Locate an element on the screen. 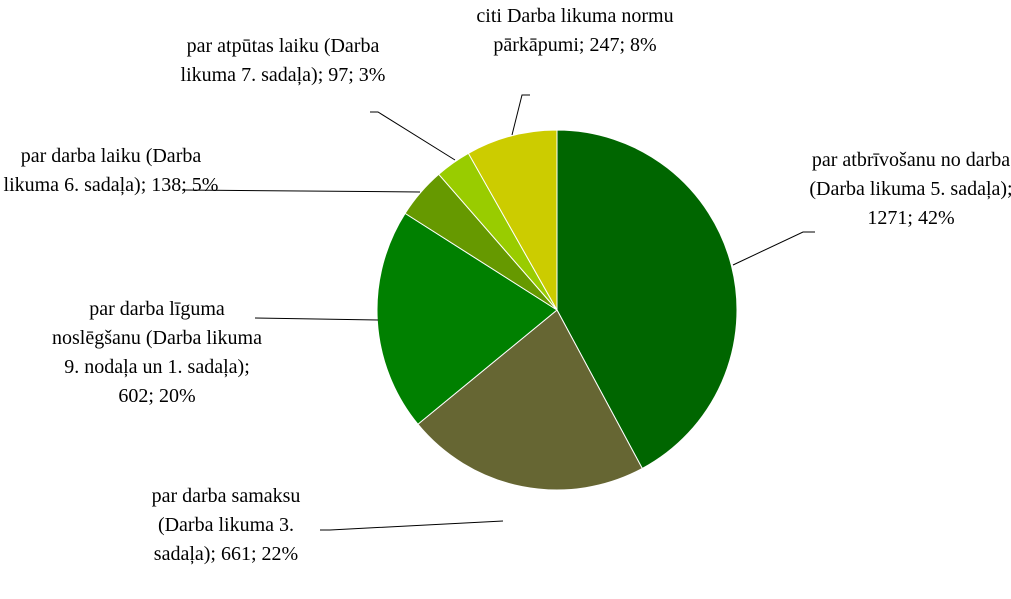 The image size is (1011, 599). value-label: 661; 22% is located at coordinates (259, 554).